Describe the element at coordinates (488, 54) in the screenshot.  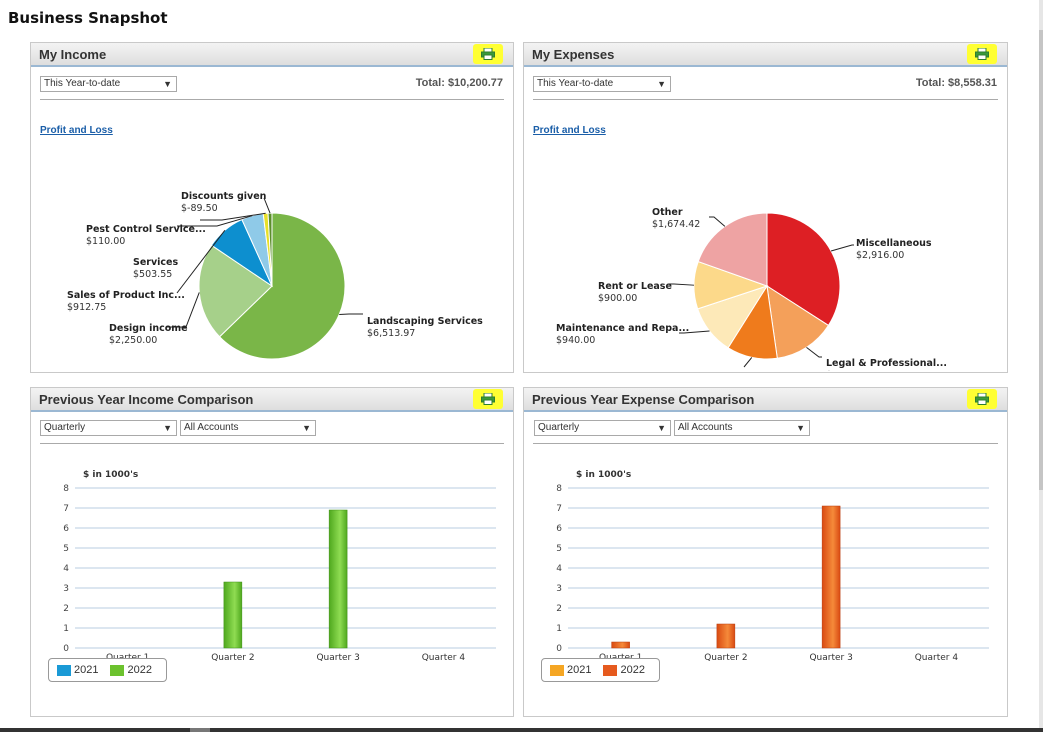
I see `income-print-button` at that location.